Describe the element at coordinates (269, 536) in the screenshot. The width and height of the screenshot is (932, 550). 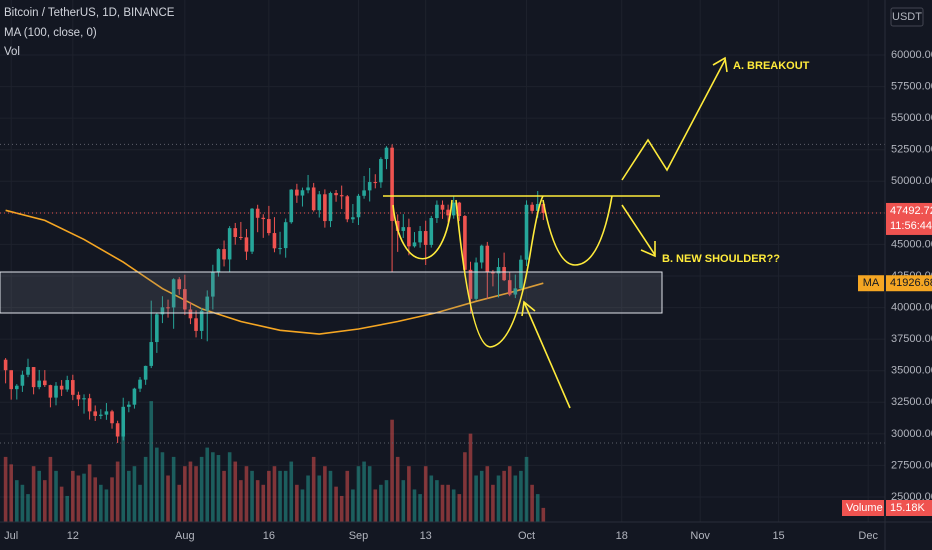
I see `x-tick-label: 16` at that location.